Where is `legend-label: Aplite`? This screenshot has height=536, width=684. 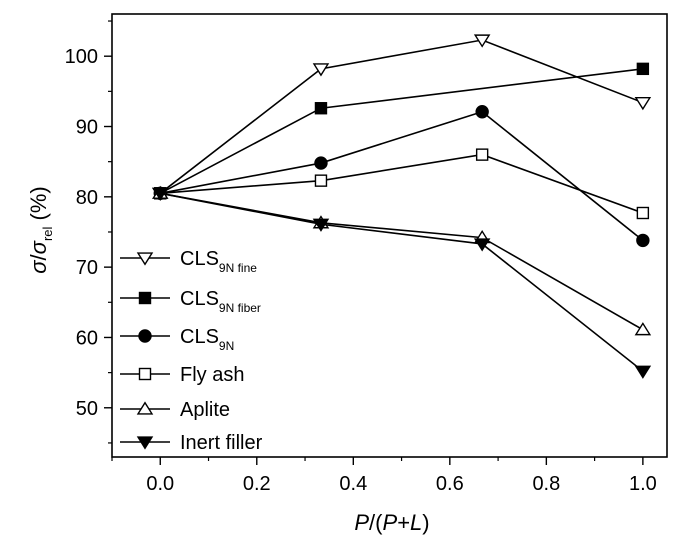
legend-label: Aplite is located at coordinates (205, 410).